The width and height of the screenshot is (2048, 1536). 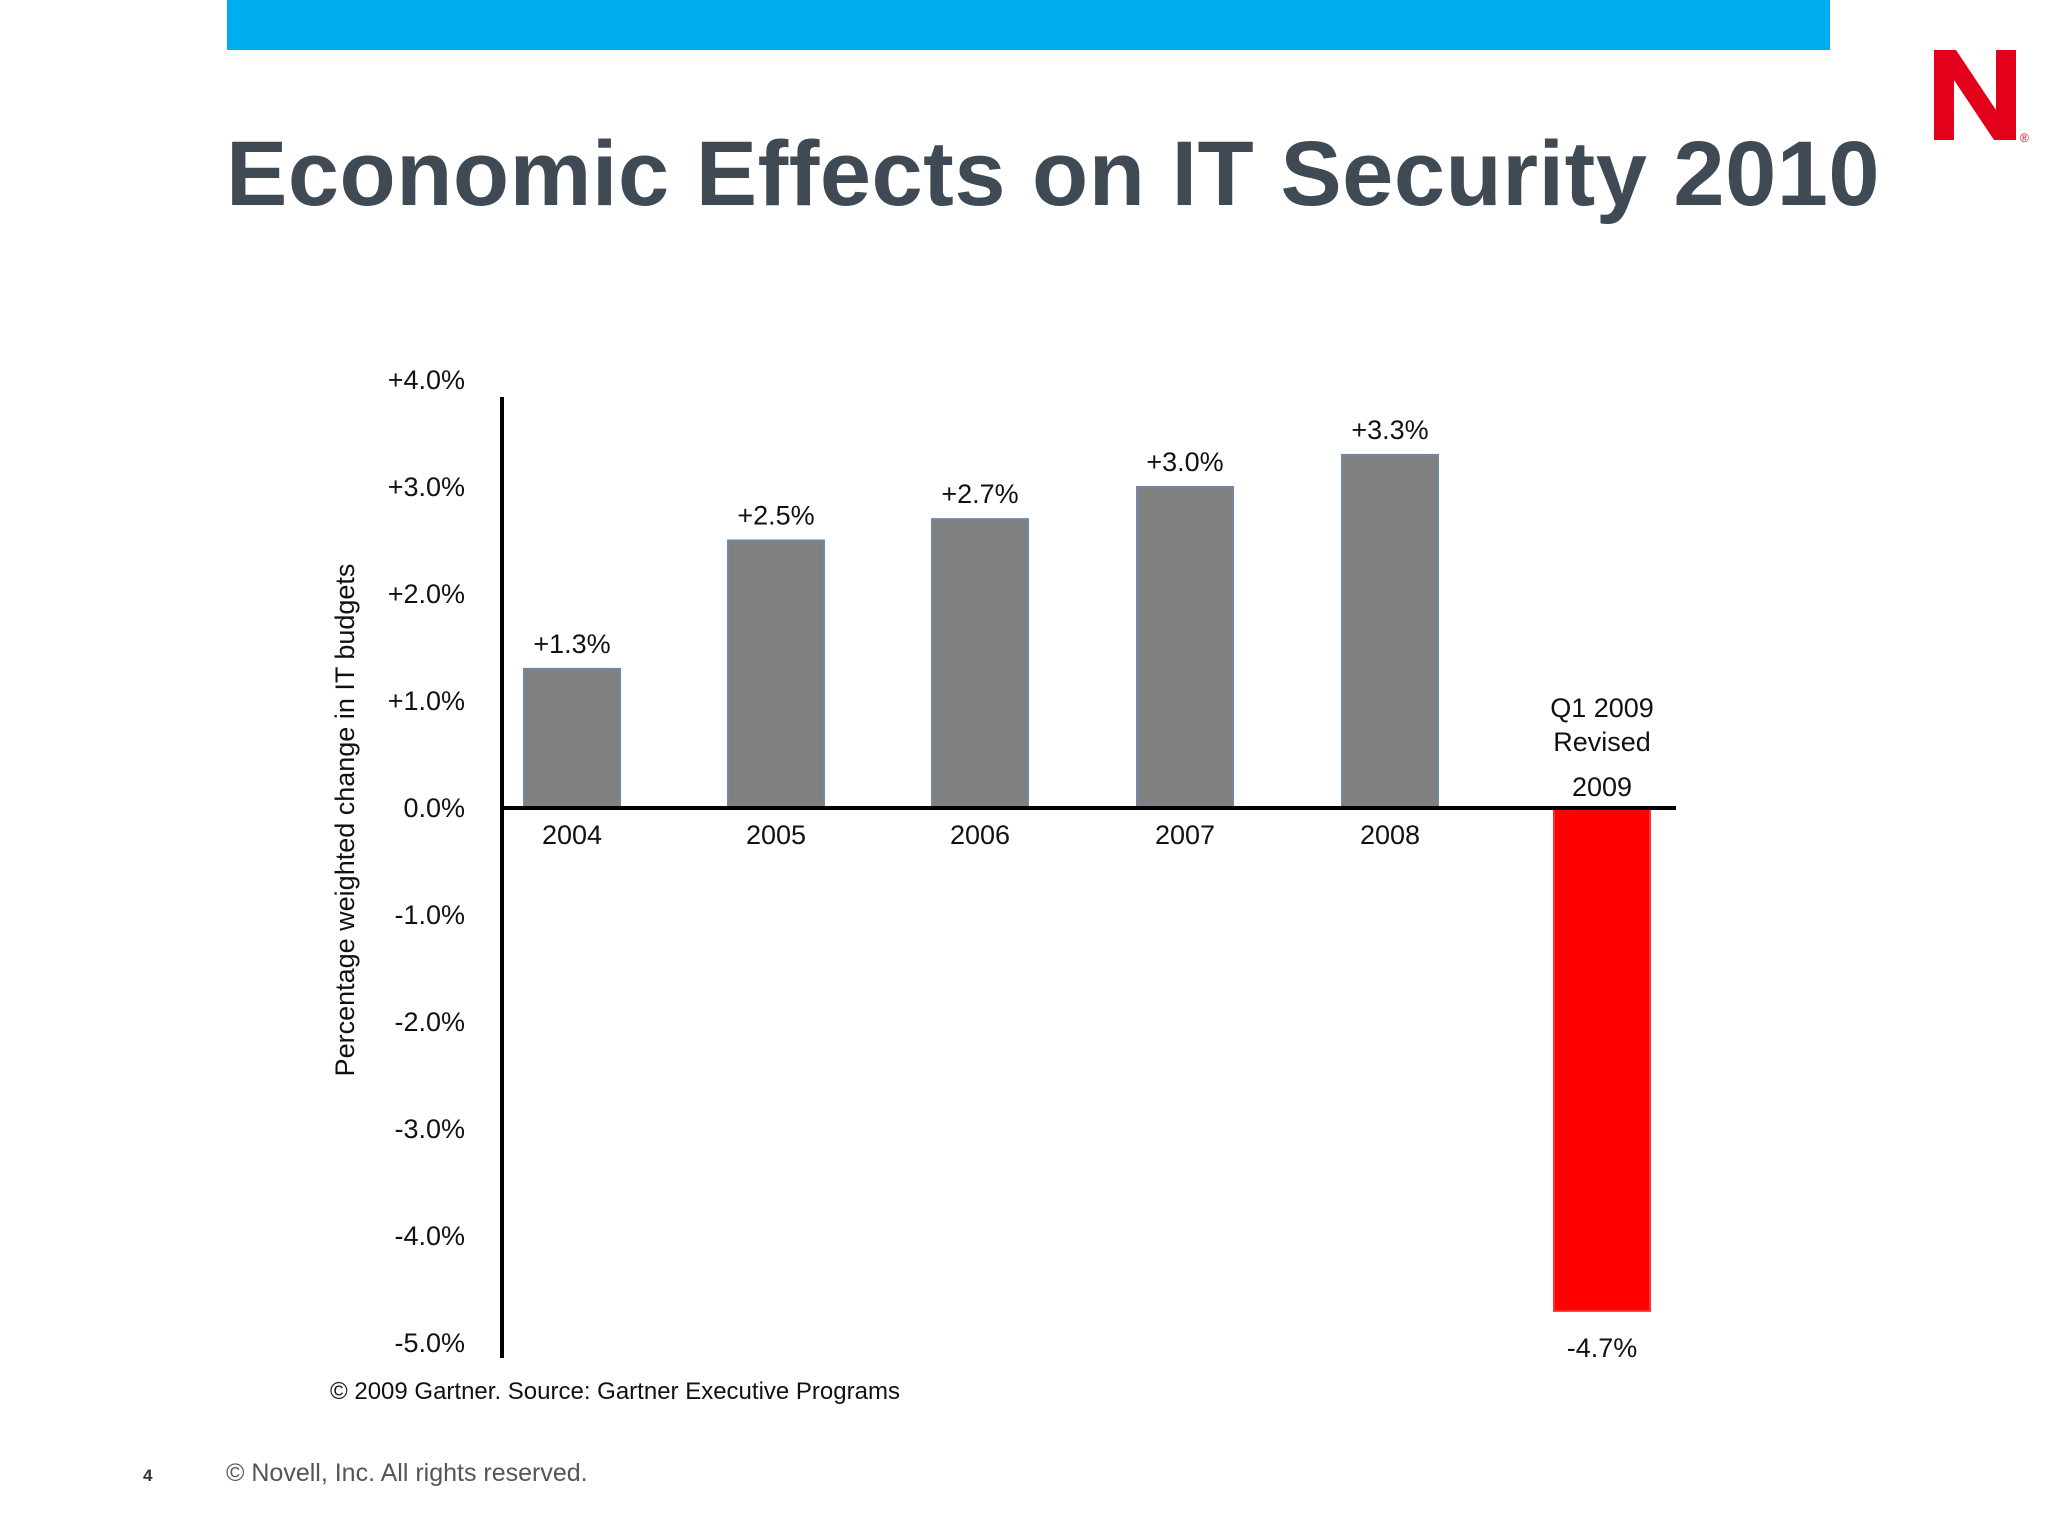 I want to click on data-label: +3.0%, so click(x=1184, y=462).